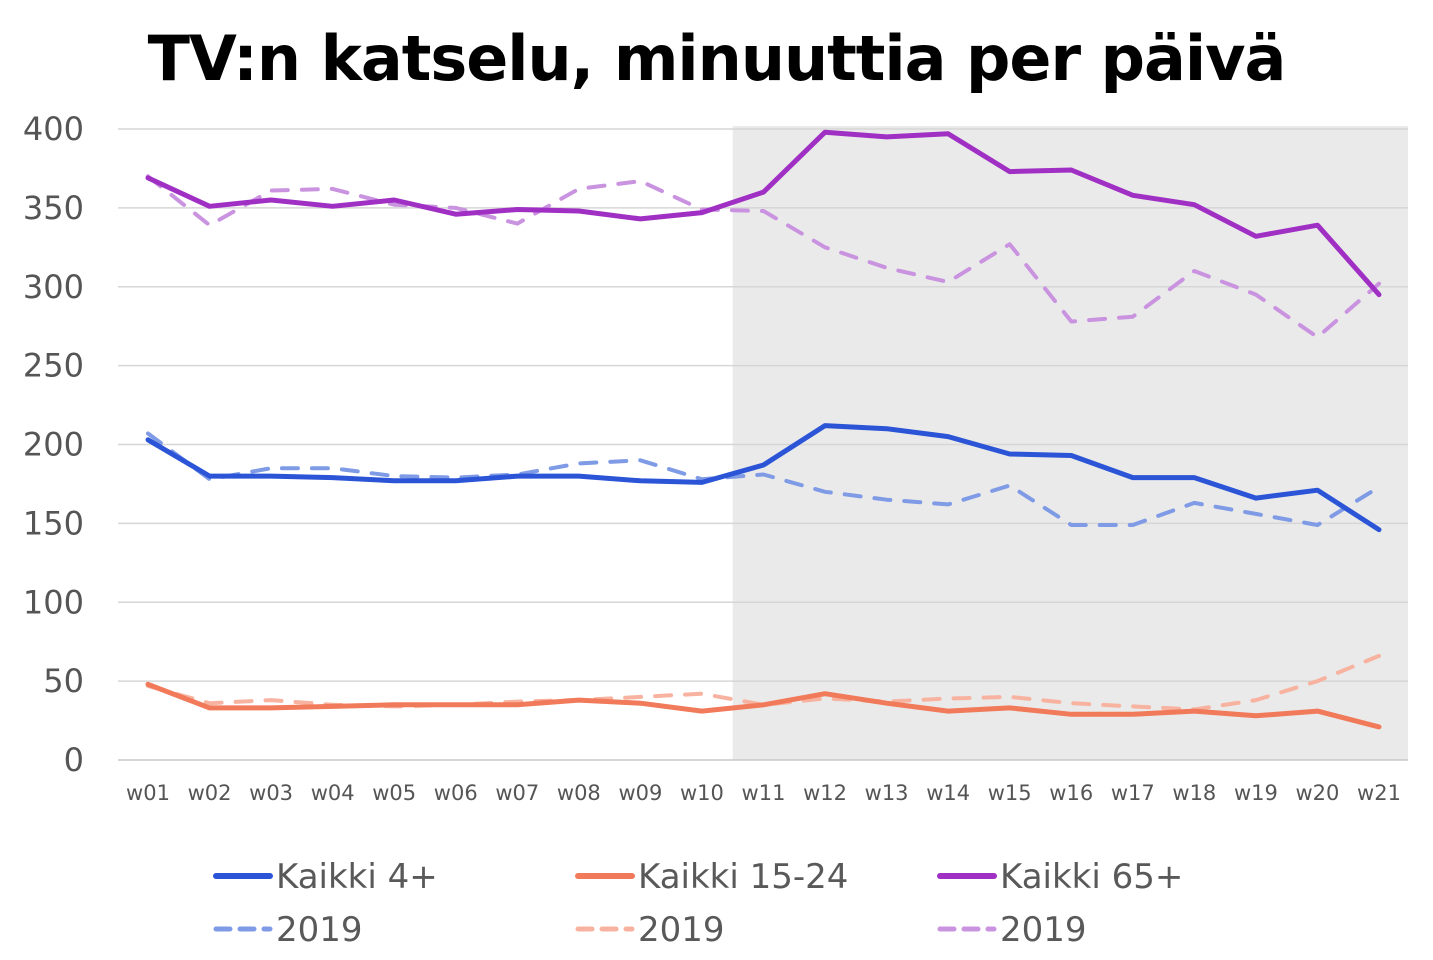 The width and height of the screenshot is (1433, 960). What do you see at coordinates (63, 681) in the screenshot?
I see `y-tick-label-50: 50` at bounding box center [63, 681].